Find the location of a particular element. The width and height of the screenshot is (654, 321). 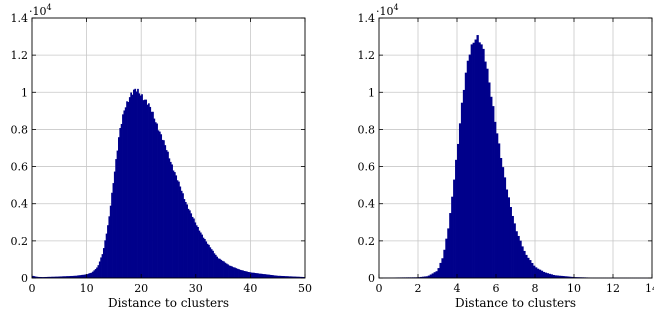

x-tick-label-4: 40 is located at coordinates (250, 288).